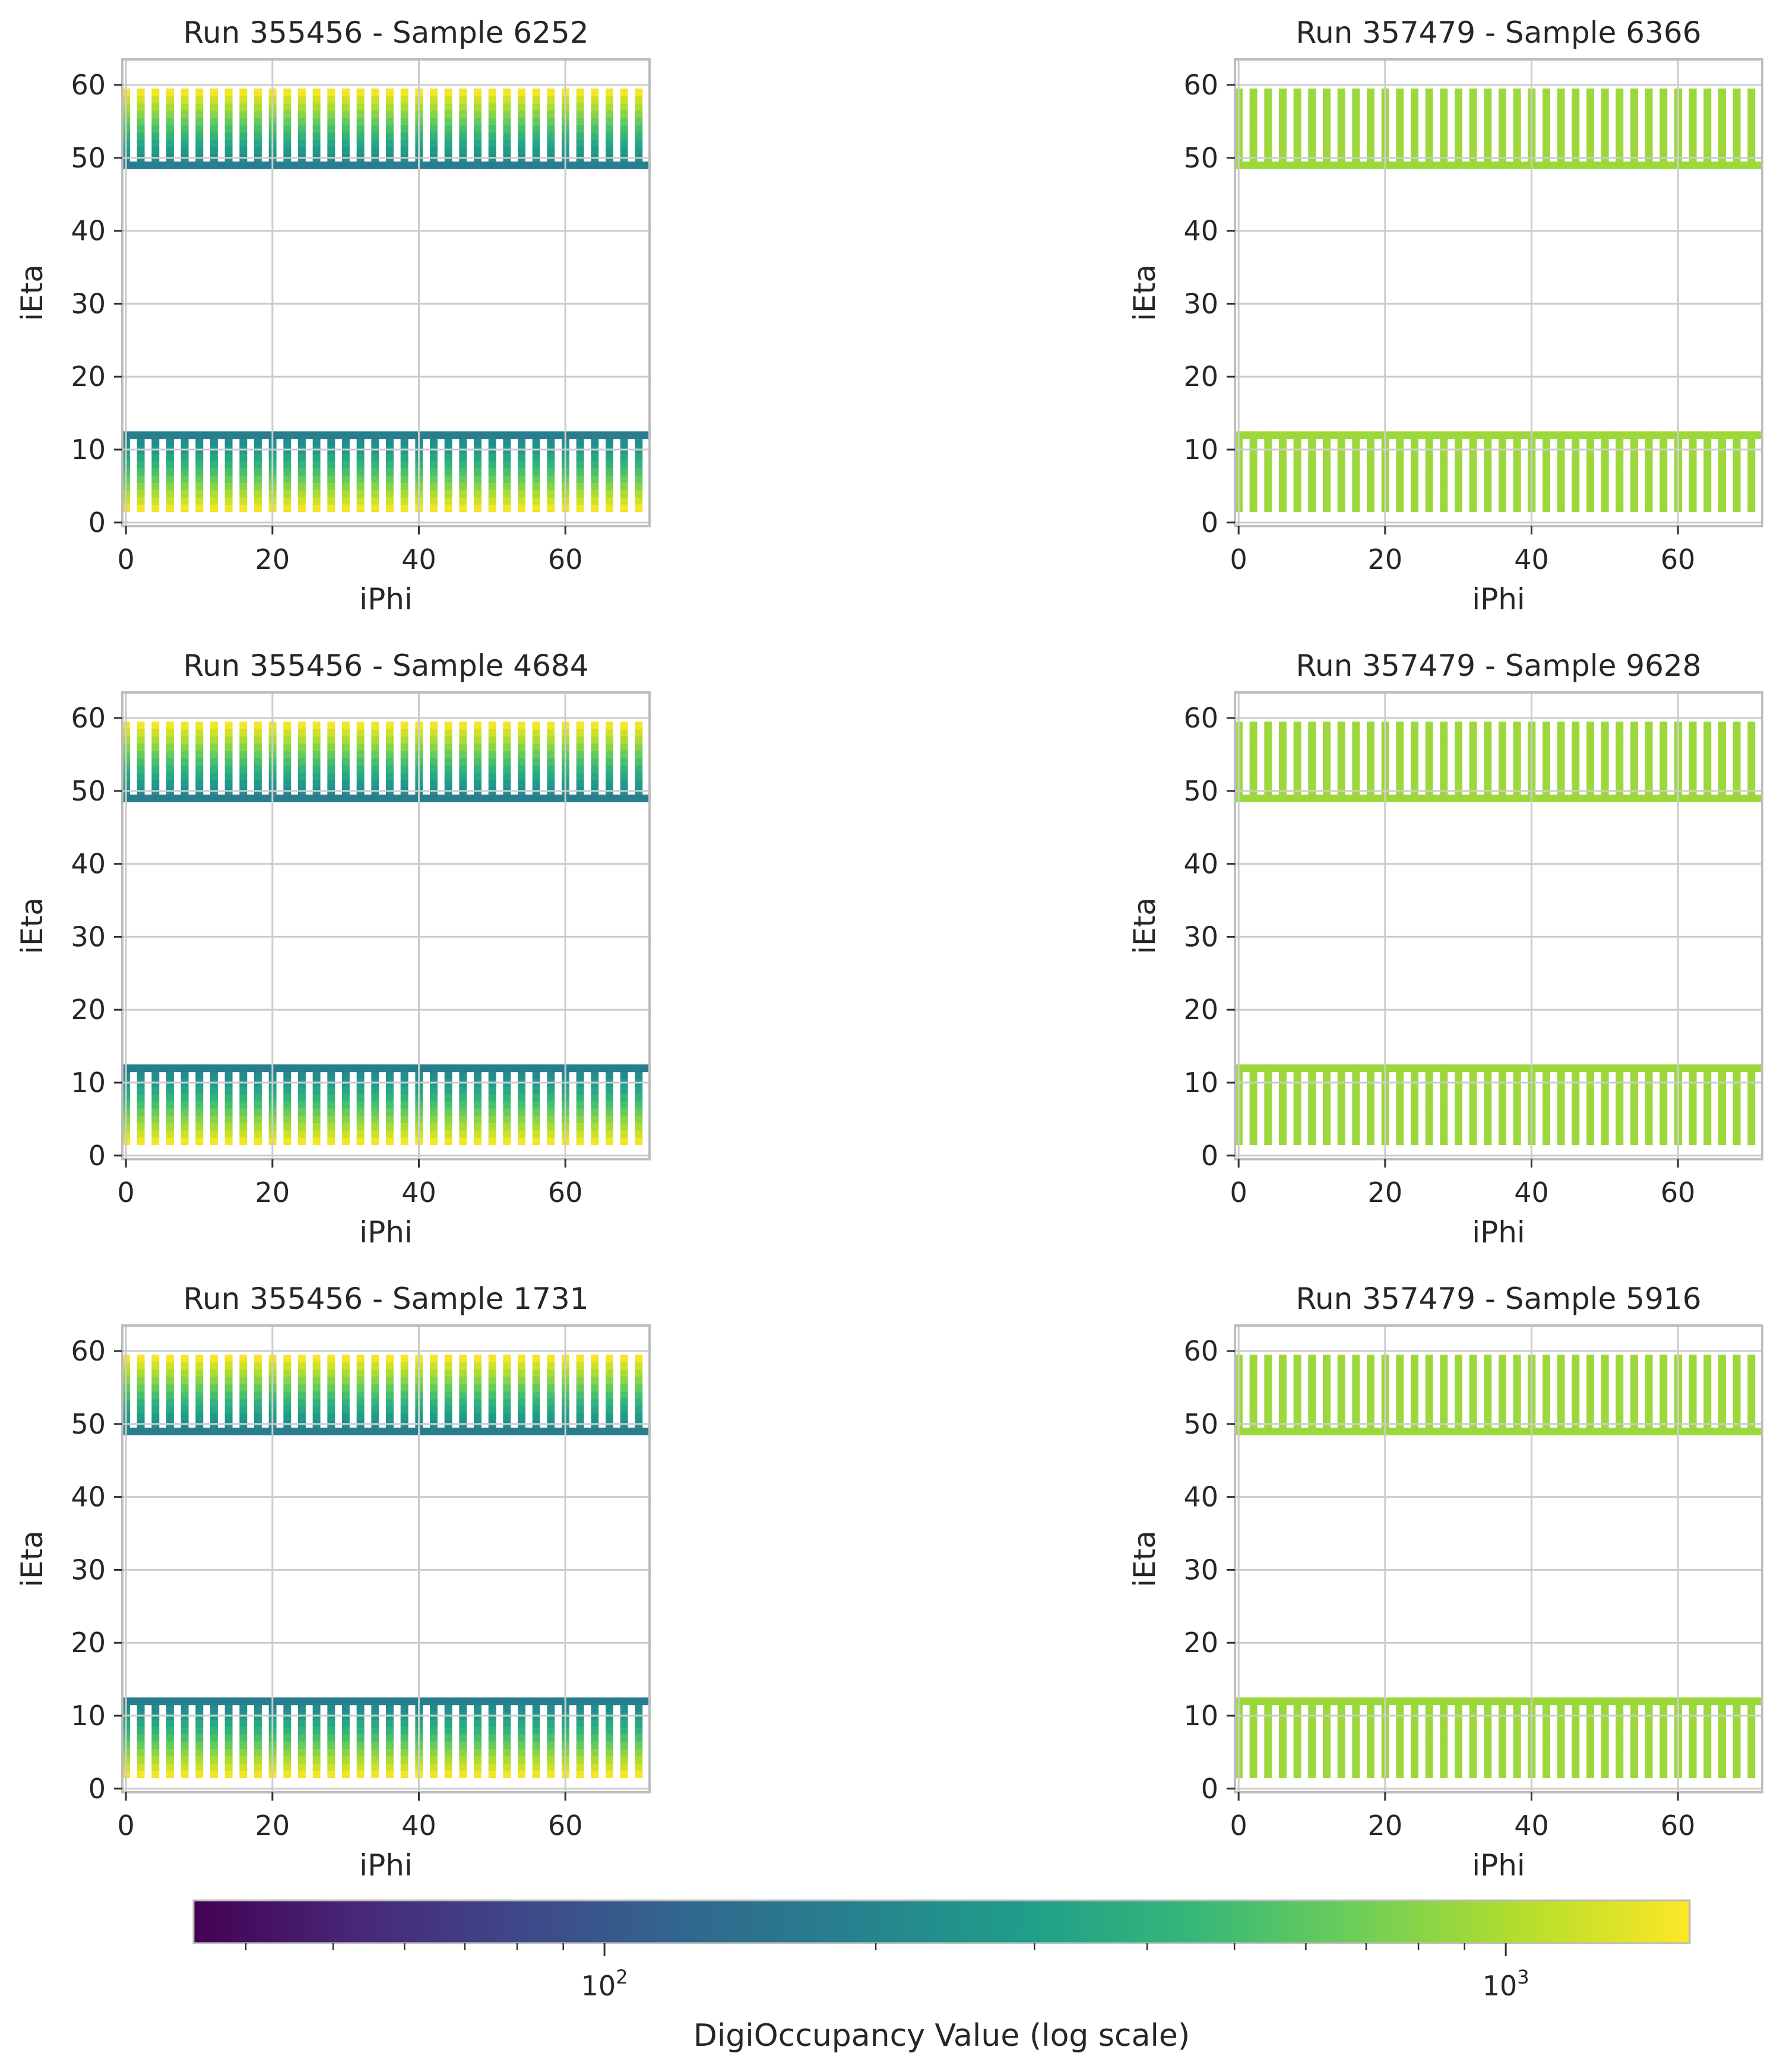 This screenshot has height=2072, width=1780. I want to click on y-tick-label: 40, so click(1200, 864).